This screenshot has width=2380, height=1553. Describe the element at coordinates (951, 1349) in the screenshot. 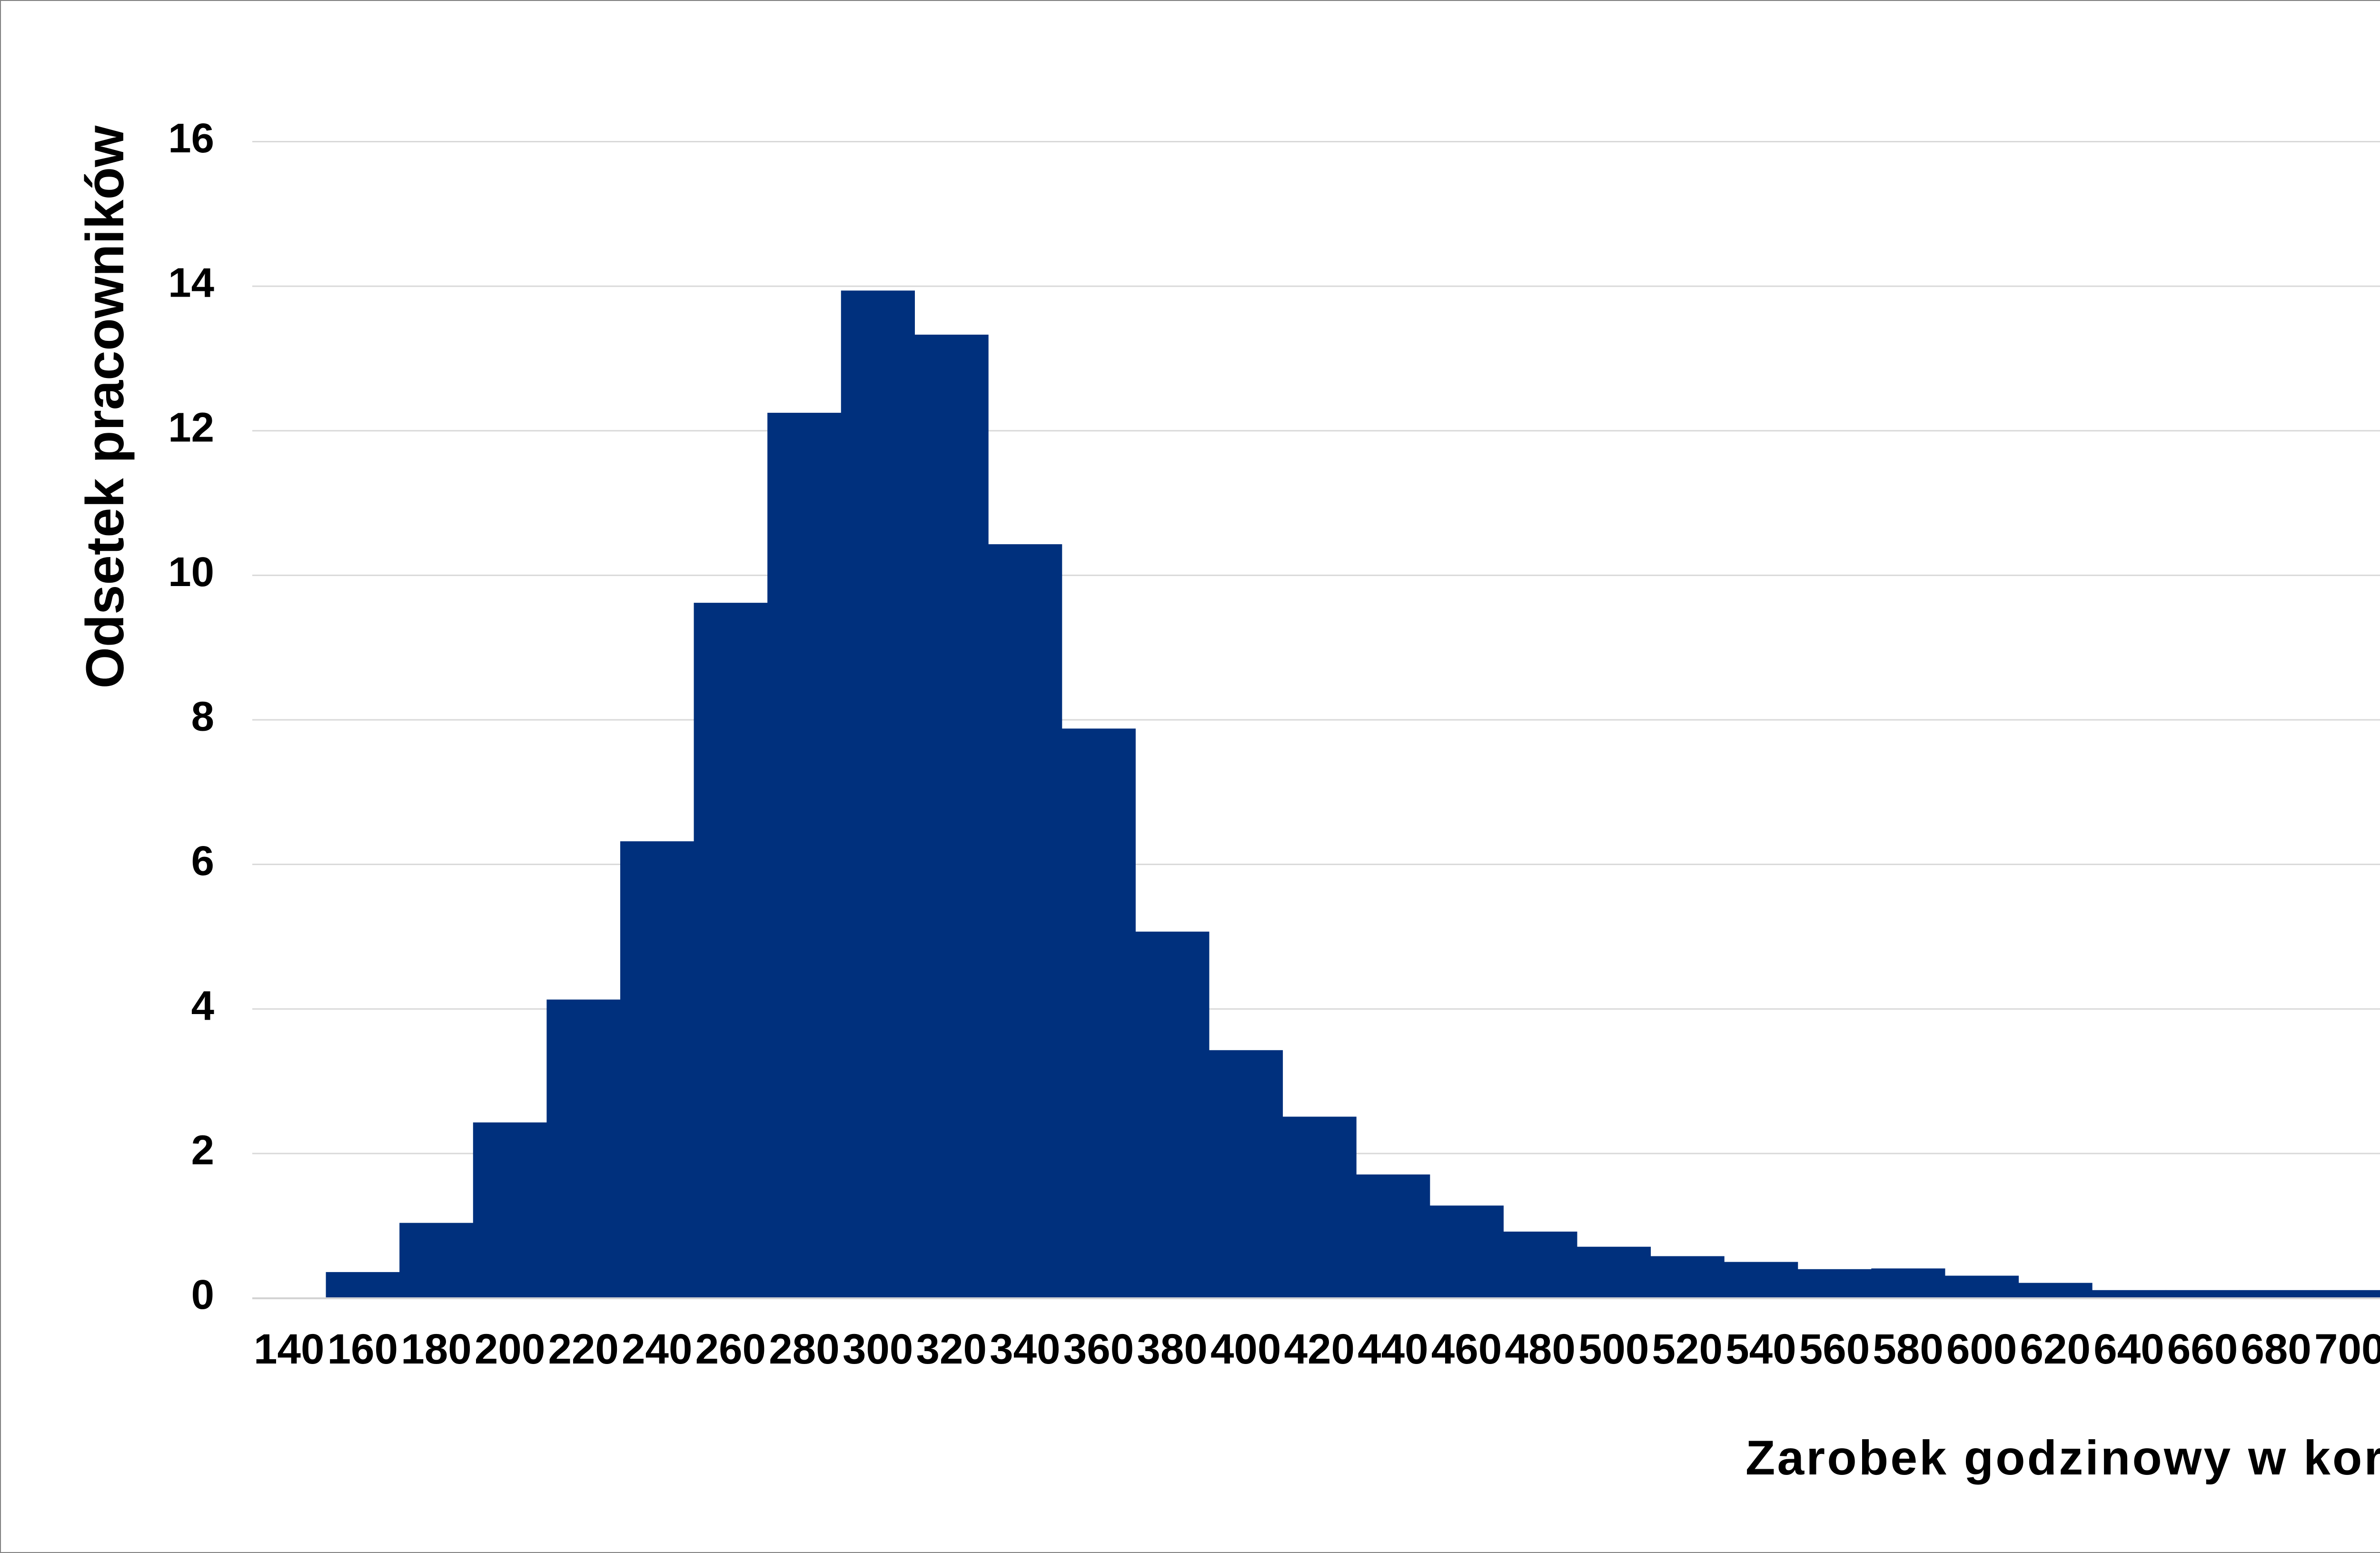

I see `svg-text: 320` at that location.